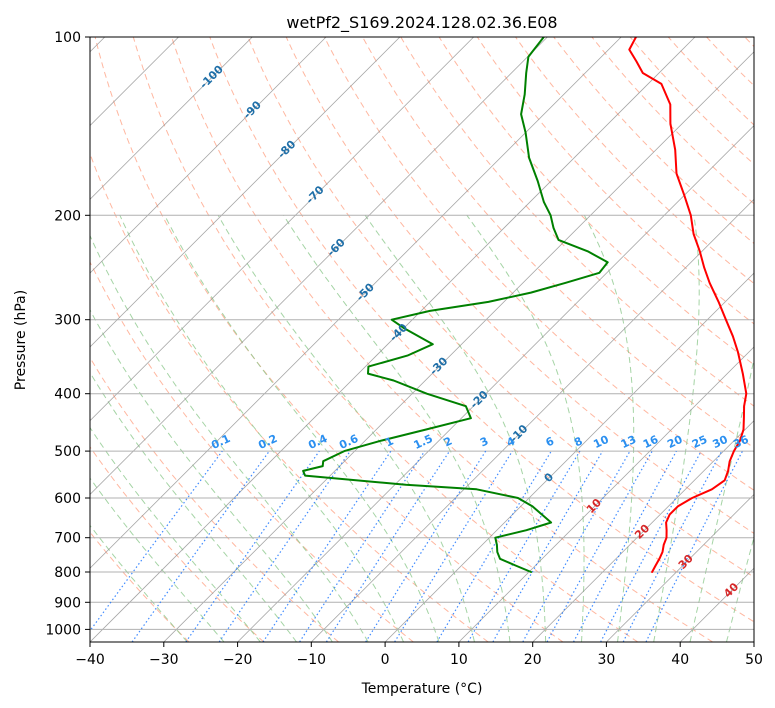  Describe the element at coordinates (67, 603) in the screenshot. I see `y-tick-label: 900` at that location.